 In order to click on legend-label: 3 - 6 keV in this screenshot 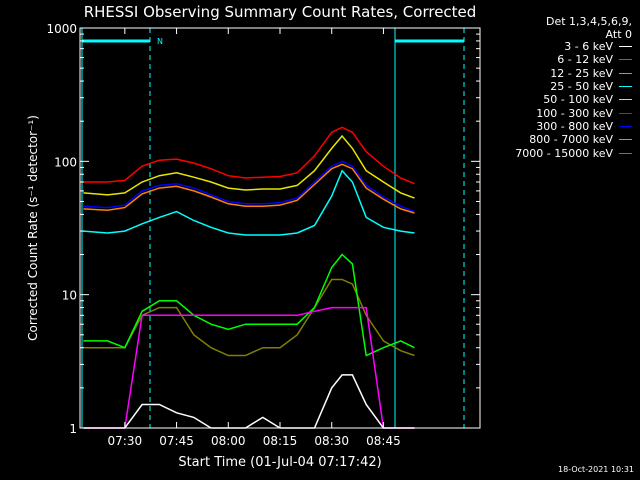, I will do `click(588, 47)`.